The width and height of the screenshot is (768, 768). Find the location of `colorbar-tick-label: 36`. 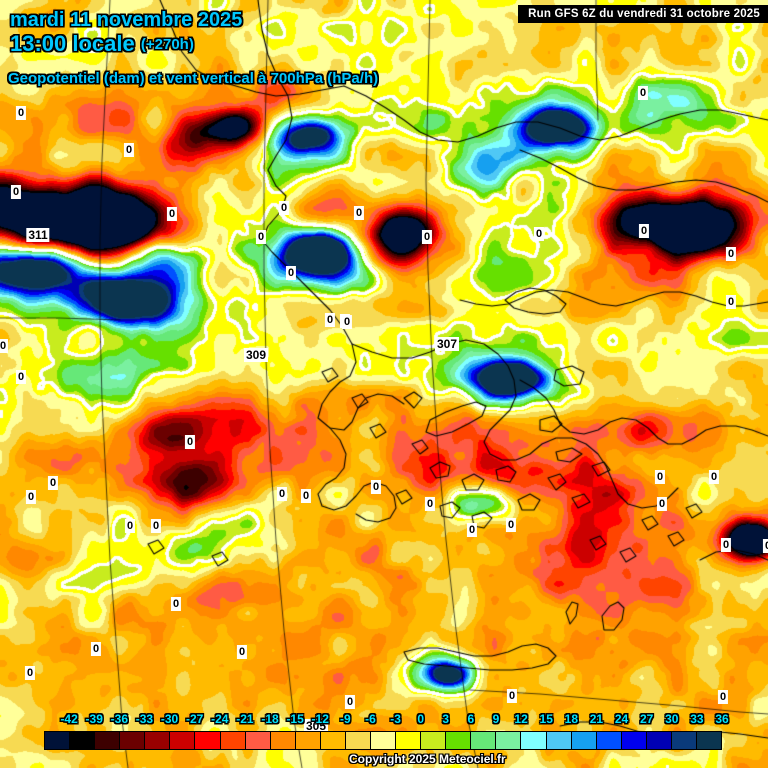

colorbar-tick-label: 36 is located at coordinates (722, 719).